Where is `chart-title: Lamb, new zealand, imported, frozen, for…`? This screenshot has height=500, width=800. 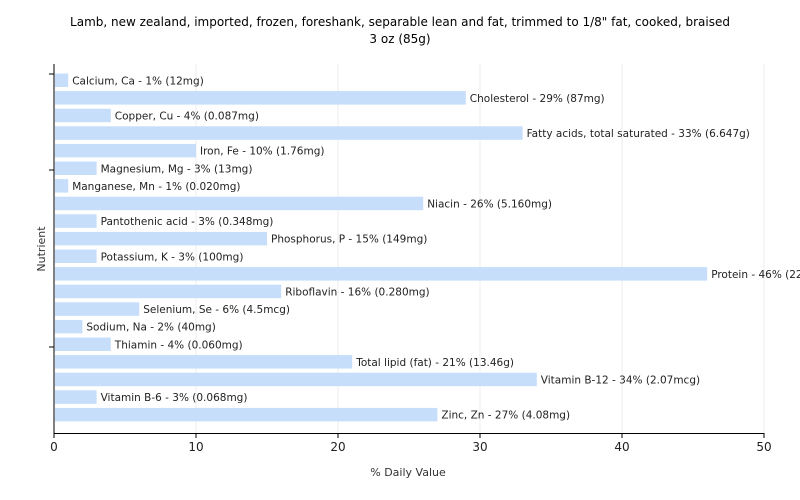
chart-title: Lamb, new zealand, imported, frozen, for… is located at coordinates (400, 31).